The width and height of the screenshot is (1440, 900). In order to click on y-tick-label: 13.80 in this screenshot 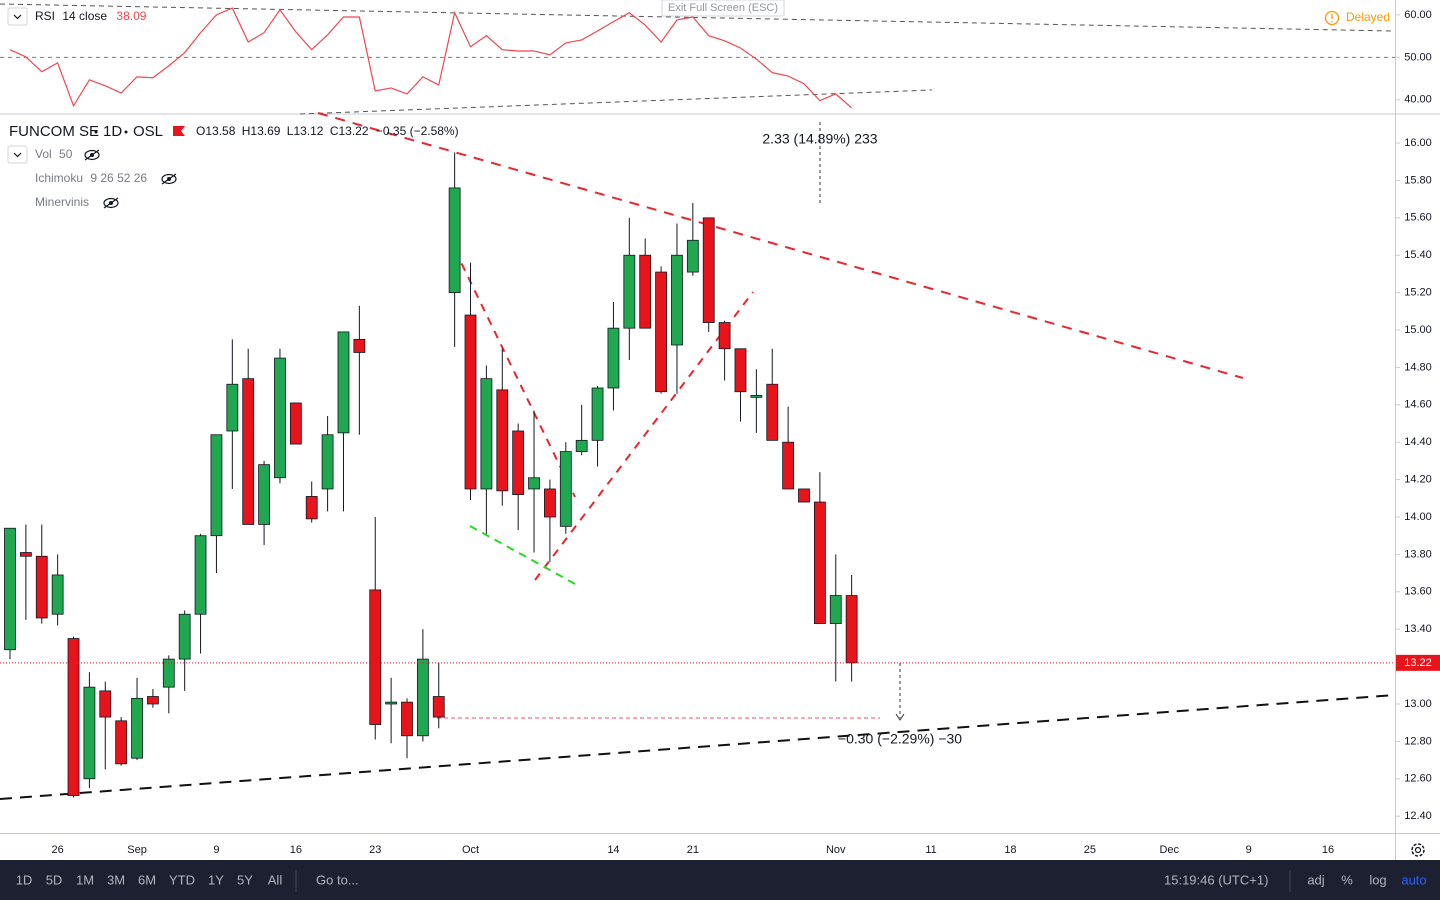, I will do `click(1418, 554)`.